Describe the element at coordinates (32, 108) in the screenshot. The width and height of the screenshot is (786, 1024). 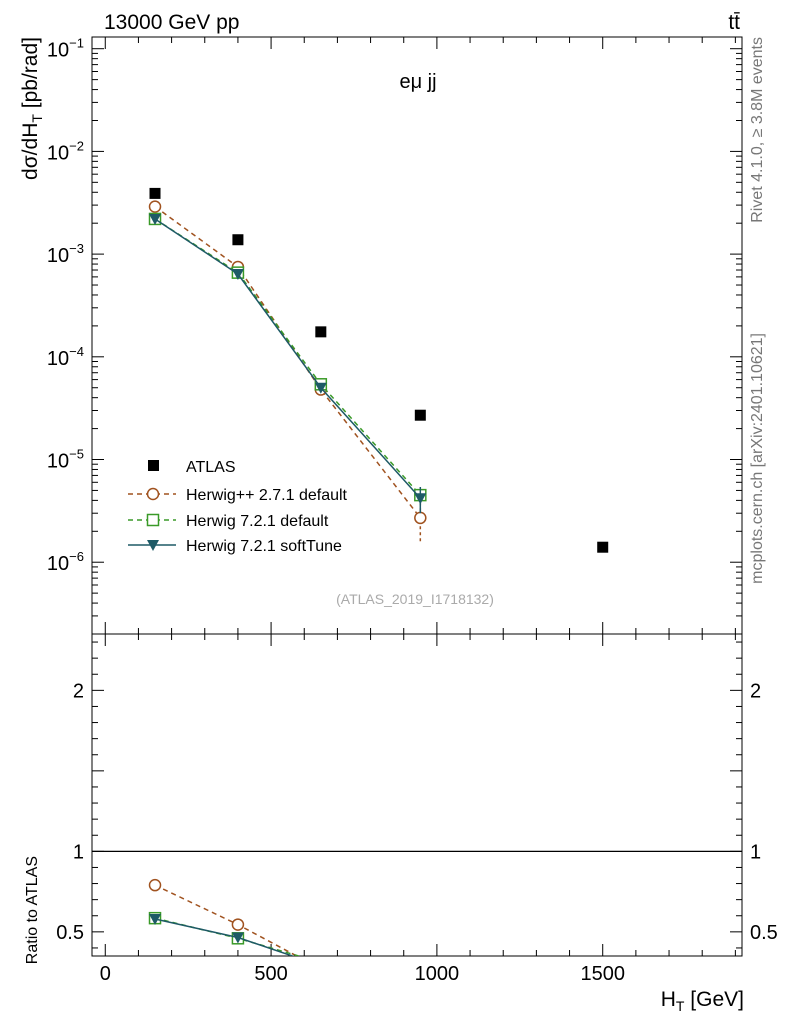
I see `main-y-axis-title: dσ/dHT [pb/rad]` at that location.